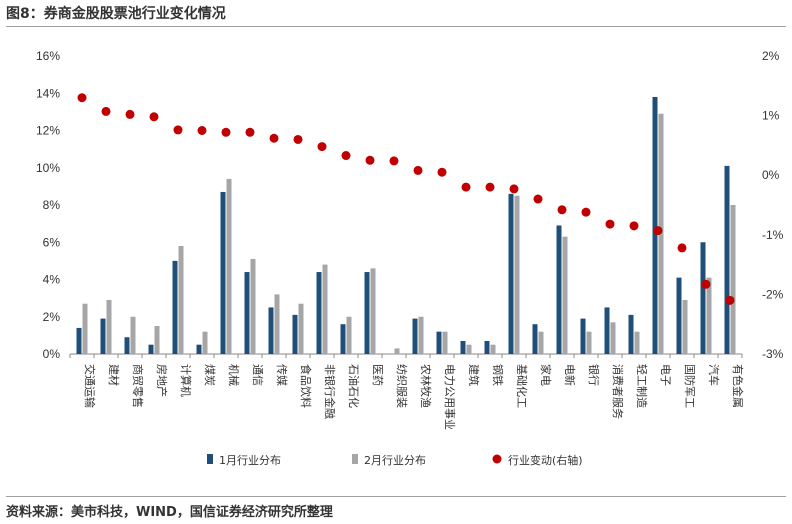 This screenshot has width=792, height=524. What do you see at coordinates (52, 280) in the screenshot?
I see `y-left-tick-label: 4%` at bounding box center [52, 280].